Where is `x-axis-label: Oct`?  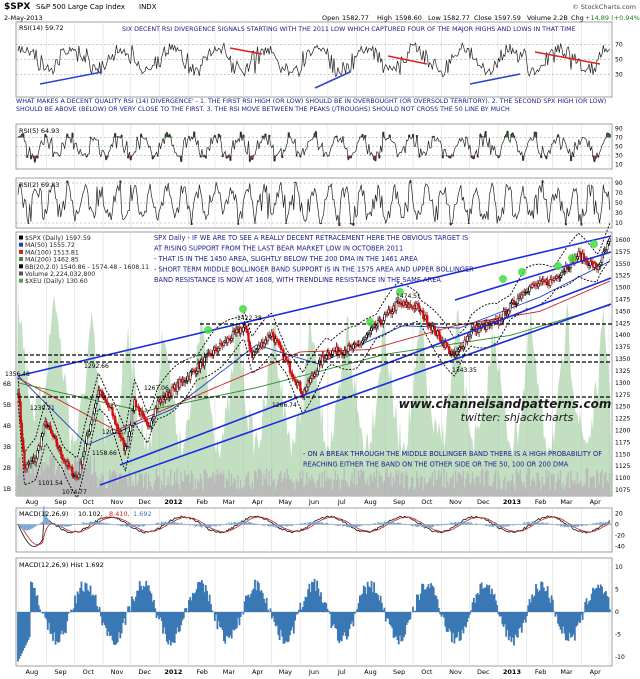
x-axis-label: Oct is located at coordinates (427, 672).